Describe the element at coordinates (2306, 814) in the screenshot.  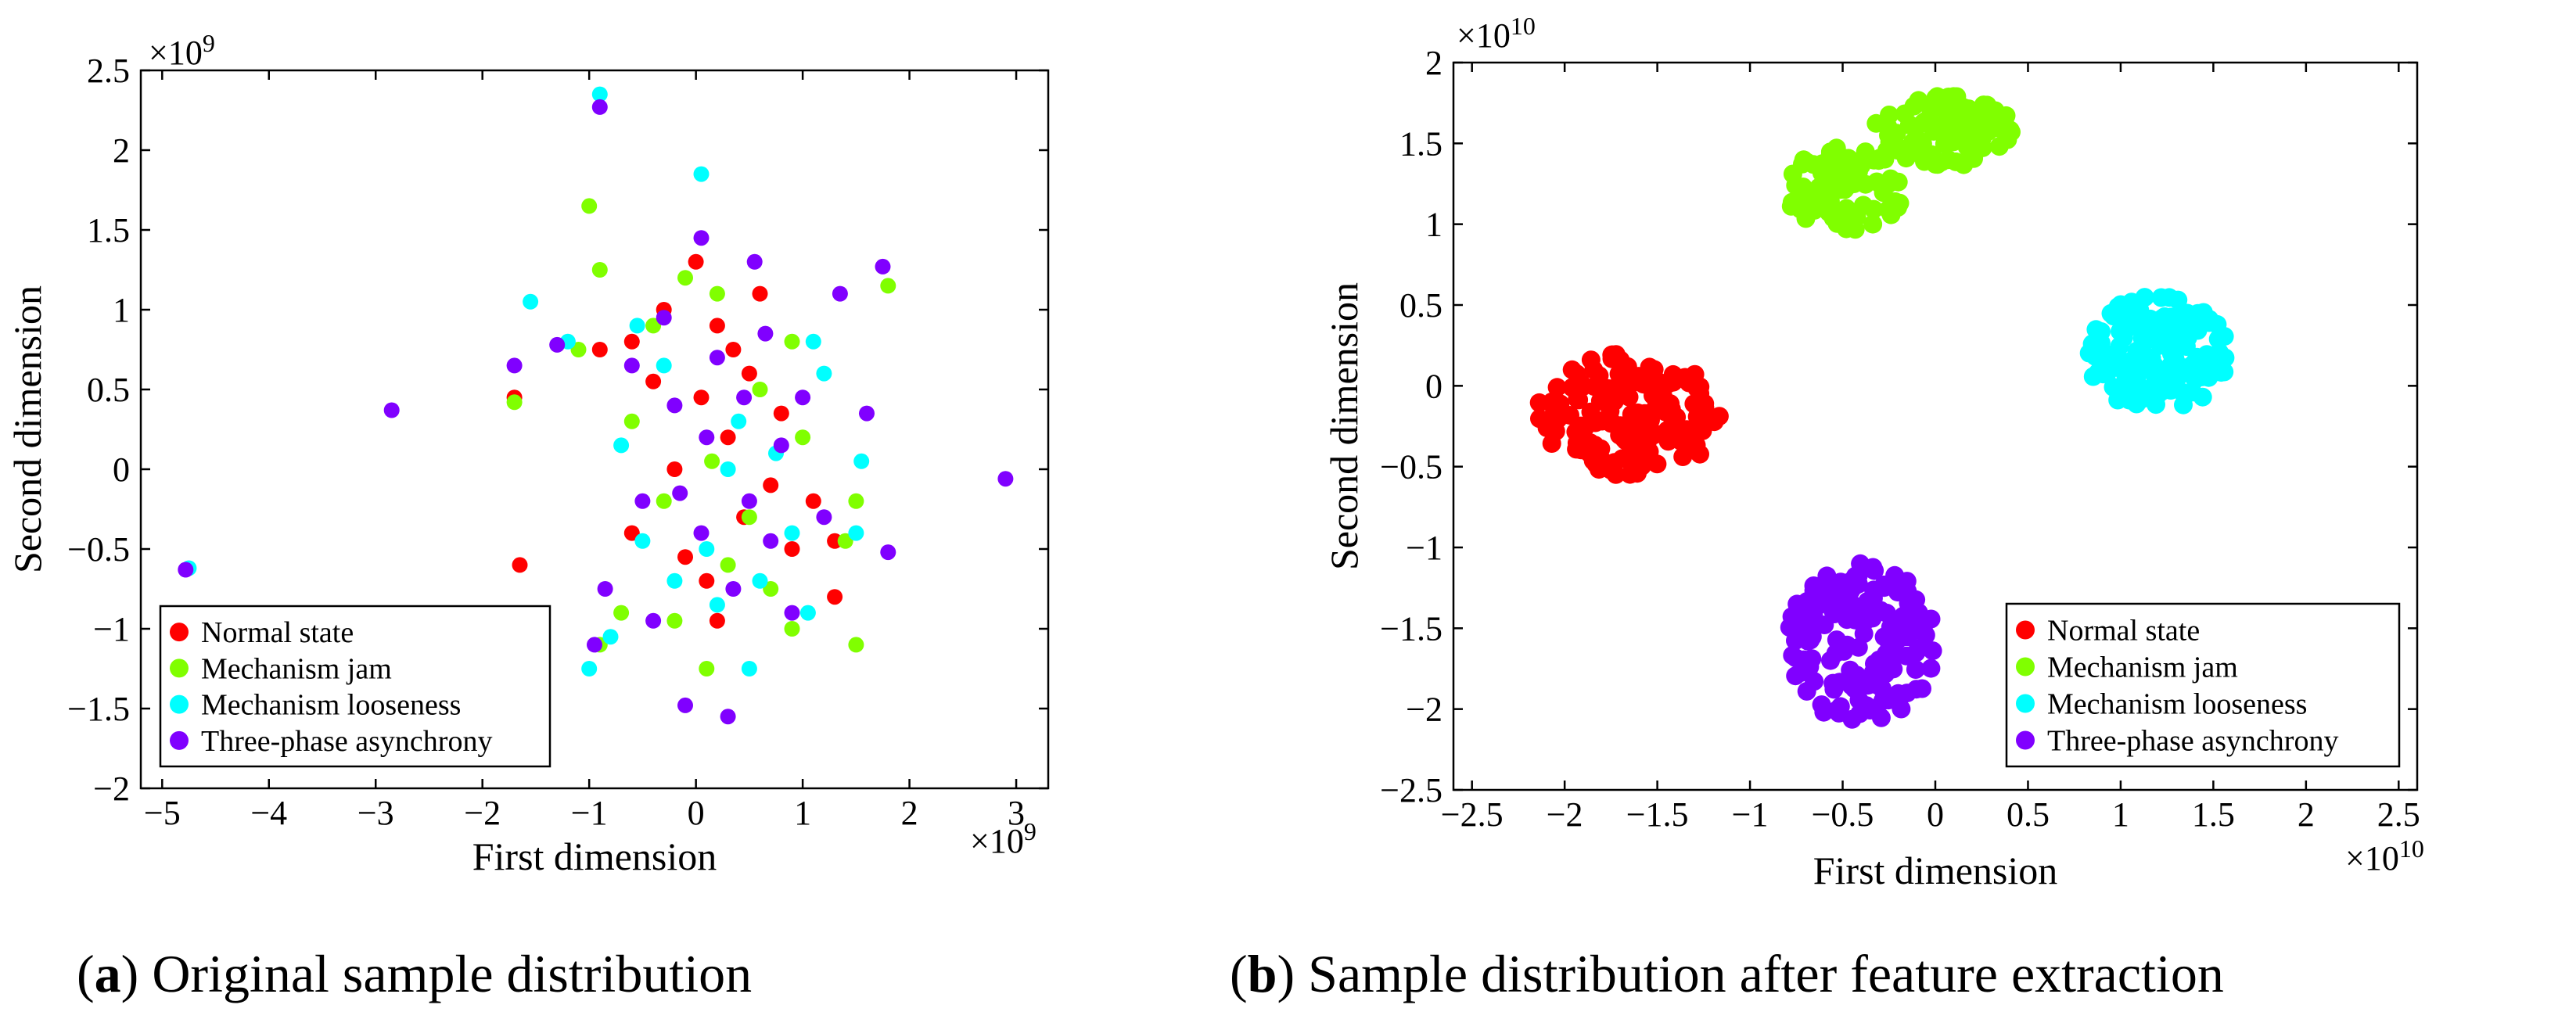
I see `x-tick-label: 2` at that location.